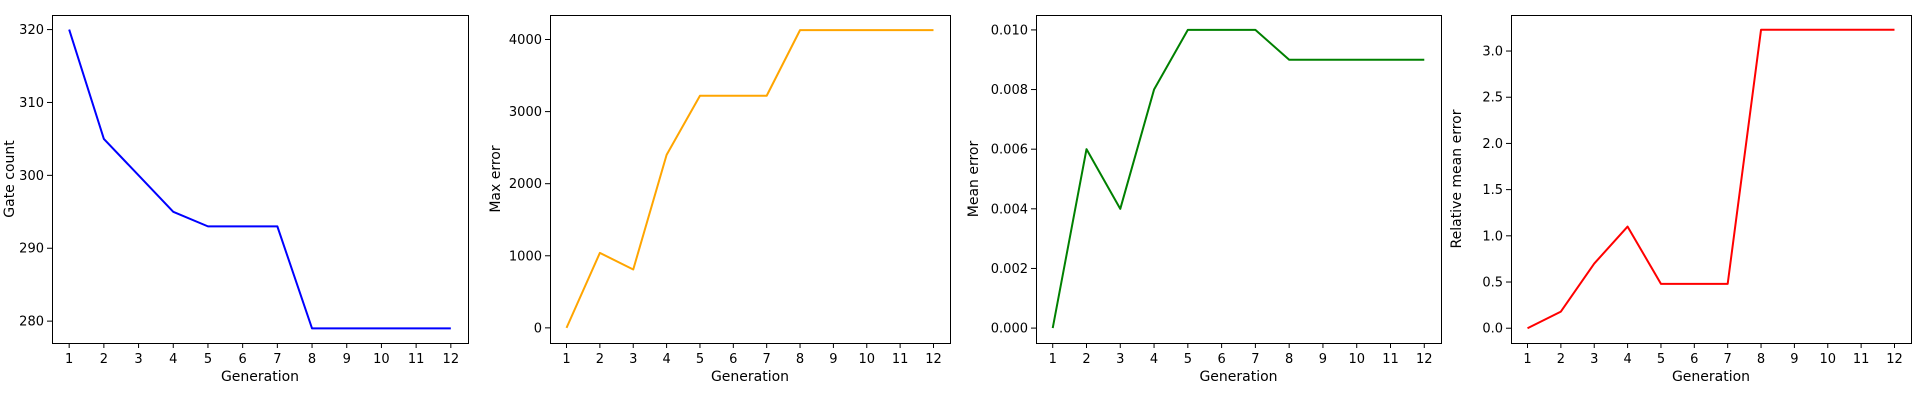 This screenshot has width=1923, height=400. Describe the element at coordinates (1492, 52) in the screenshot. I see `y-tick-label: 3.0` at that location.